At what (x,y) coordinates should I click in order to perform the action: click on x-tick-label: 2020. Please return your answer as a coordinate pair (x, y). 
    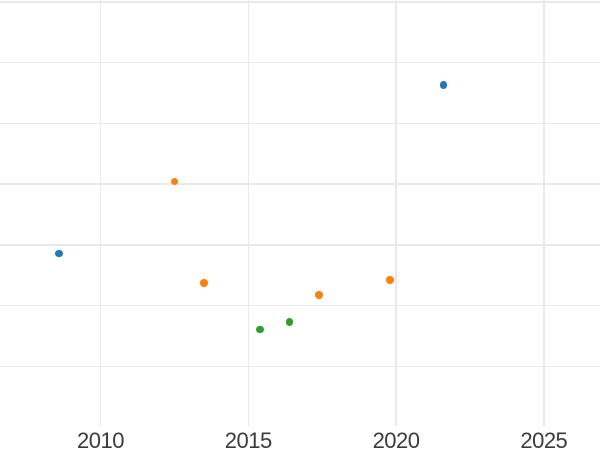
    Looking at the image, I should click on (396, 439).